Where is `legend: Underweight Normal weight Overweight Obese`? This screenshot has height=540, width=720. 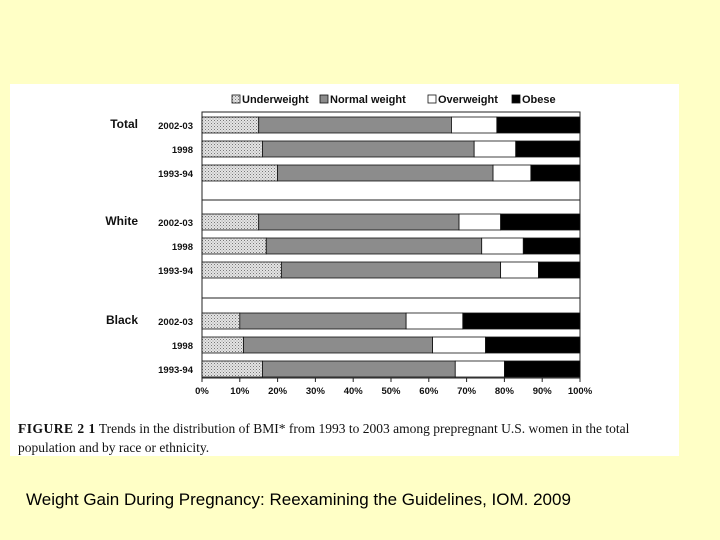
legend: Underweight Normal weight Overweight Obese is located at coordinates (393, 100).